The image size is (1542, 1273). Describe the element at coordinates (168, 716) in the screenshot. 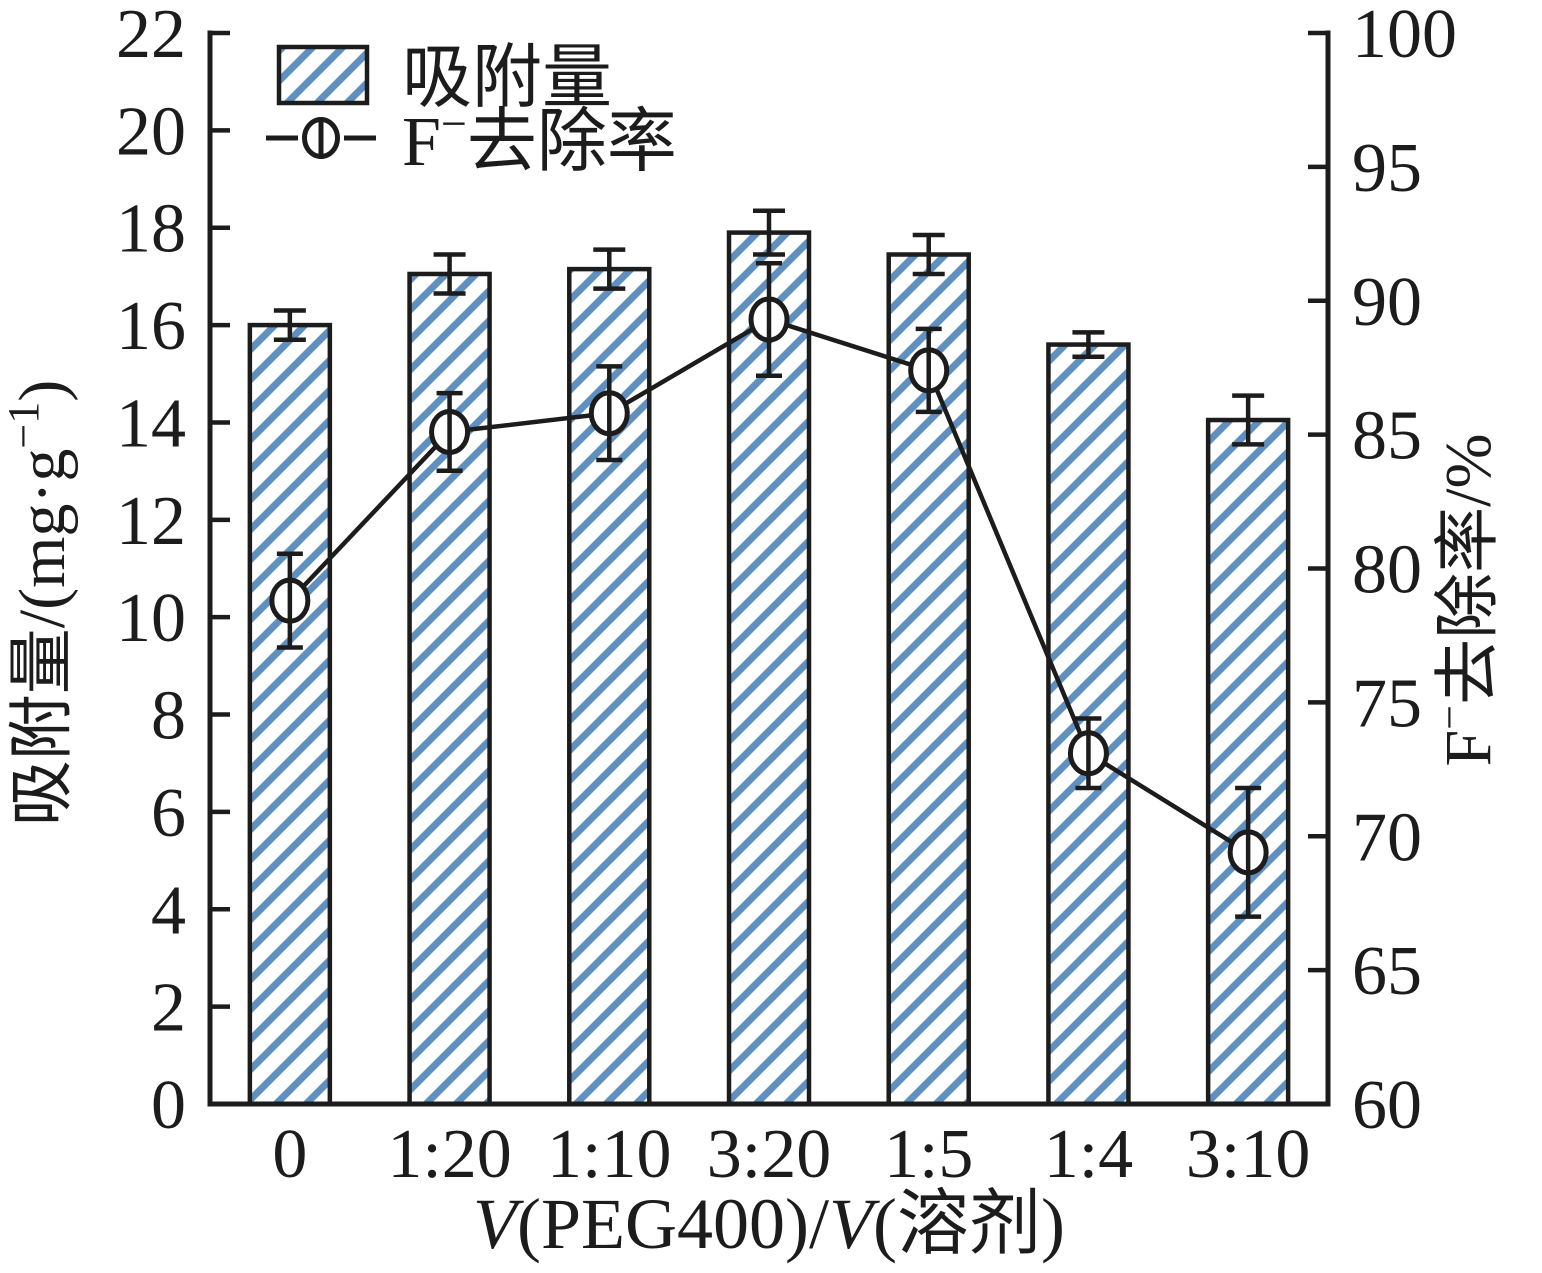

I see `left-tick-label-8: 8` at that location.